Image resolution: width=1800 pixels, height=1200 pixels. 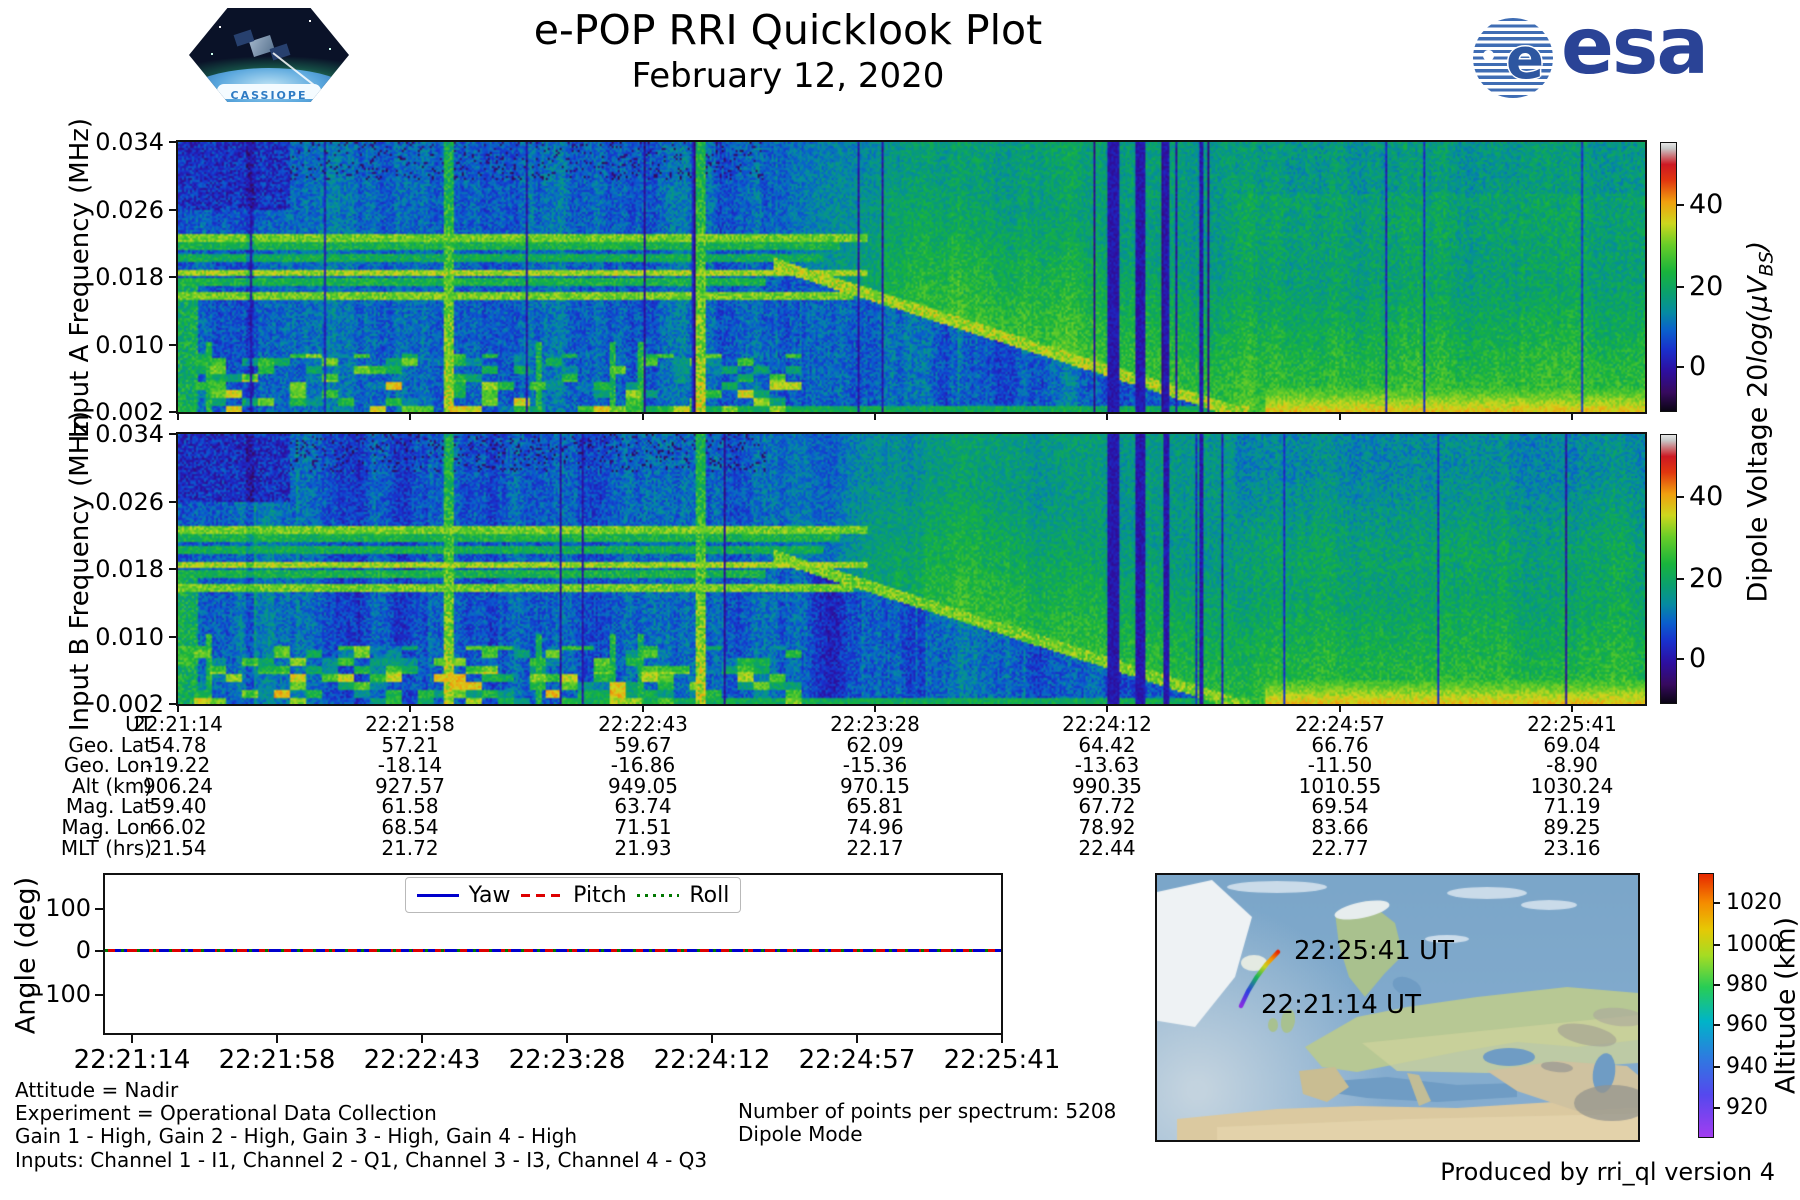 What do you see at coordinates (269, 55) in the screenshot?
I see `mission-patch: CASSIOPE` at bounding box center [269, 55].